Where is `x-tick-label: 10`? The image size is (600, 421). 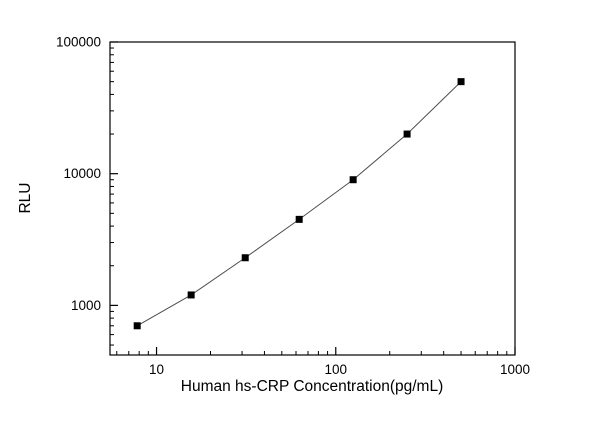
x-tick-label: 10 is located at coordinates (156, 369).